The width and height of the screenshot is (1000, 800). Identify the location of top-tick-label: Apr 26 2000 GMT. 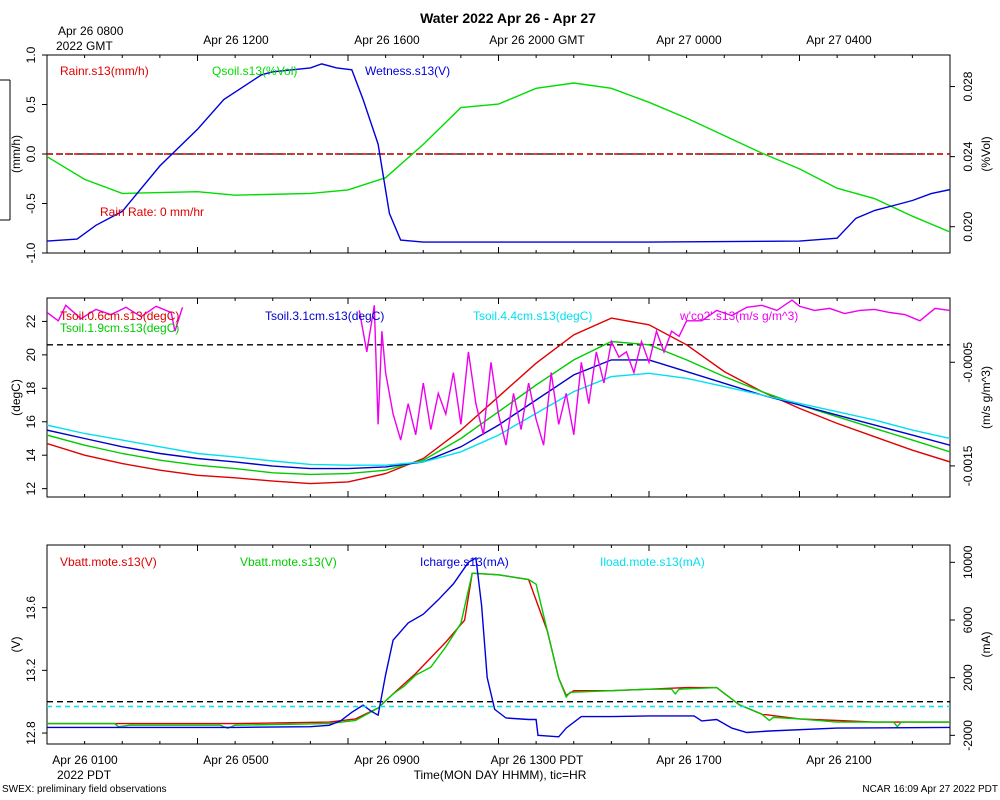
(537, 40).